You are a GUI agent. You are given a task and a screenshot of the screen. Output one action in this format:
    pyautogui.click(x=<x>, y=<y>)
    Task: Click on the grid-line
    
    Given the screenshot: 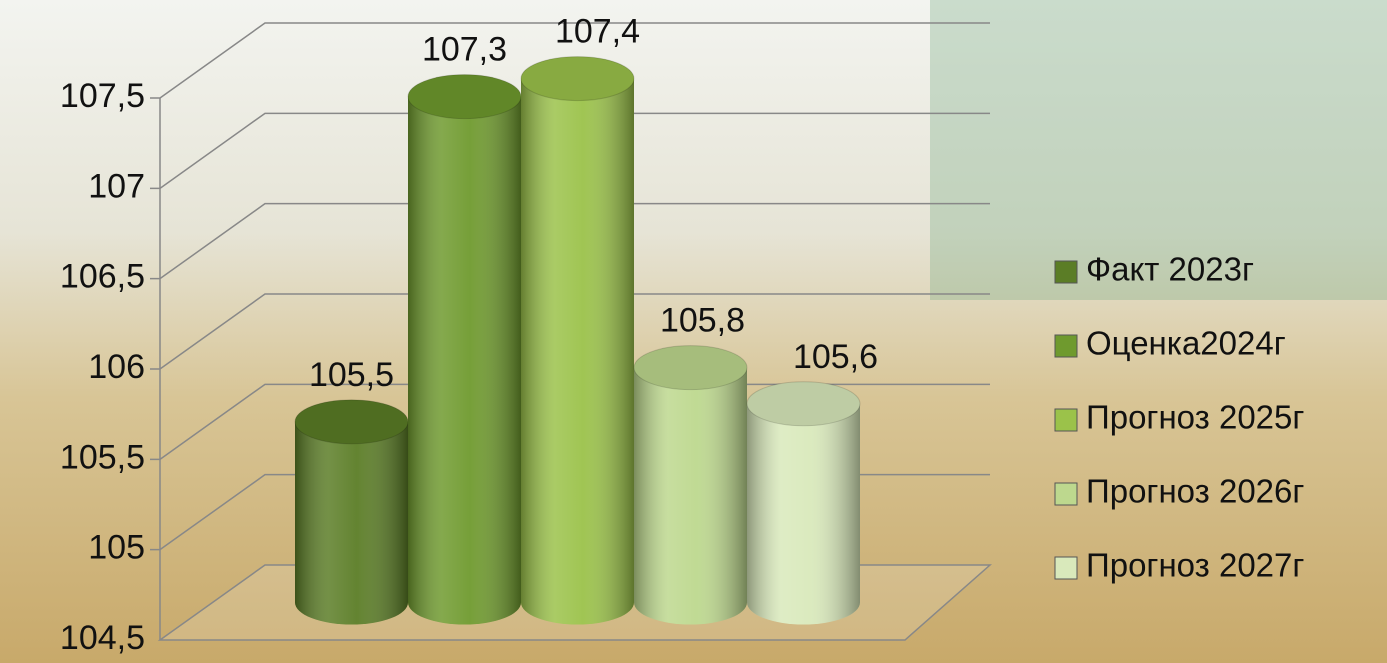 What is the action you would take?
    pyautogui.click(x=570, y=60)
    